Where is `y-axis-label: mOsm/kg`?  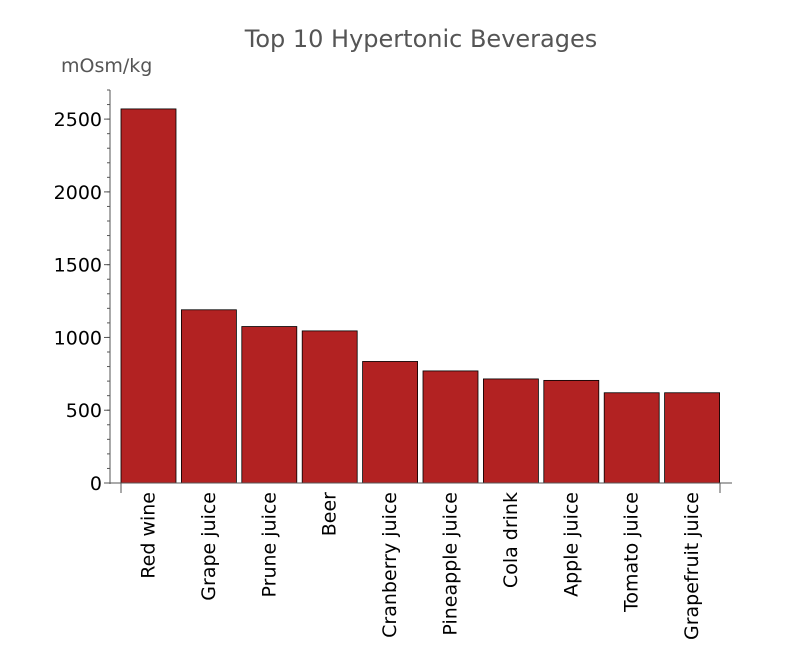
y-axis-label: mOsm/kg is located at coordinates (106, 66).